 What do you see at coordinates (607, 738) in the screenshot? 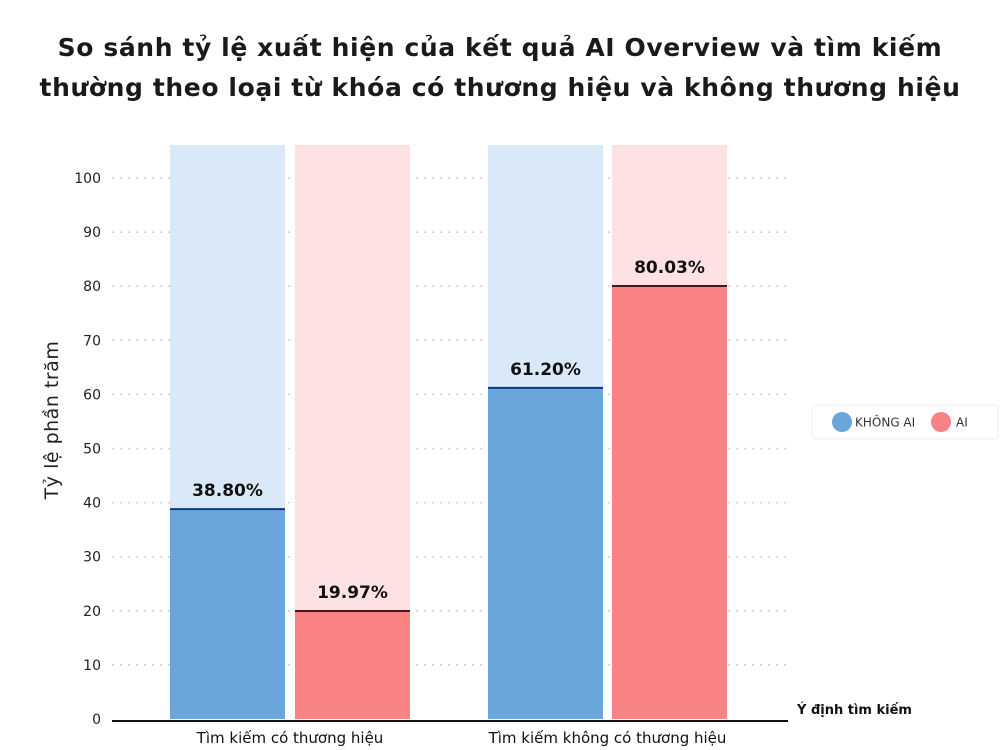
I see `category-label: Tìm kiếm không có thương hiệu` at bounding box center [607, 738].